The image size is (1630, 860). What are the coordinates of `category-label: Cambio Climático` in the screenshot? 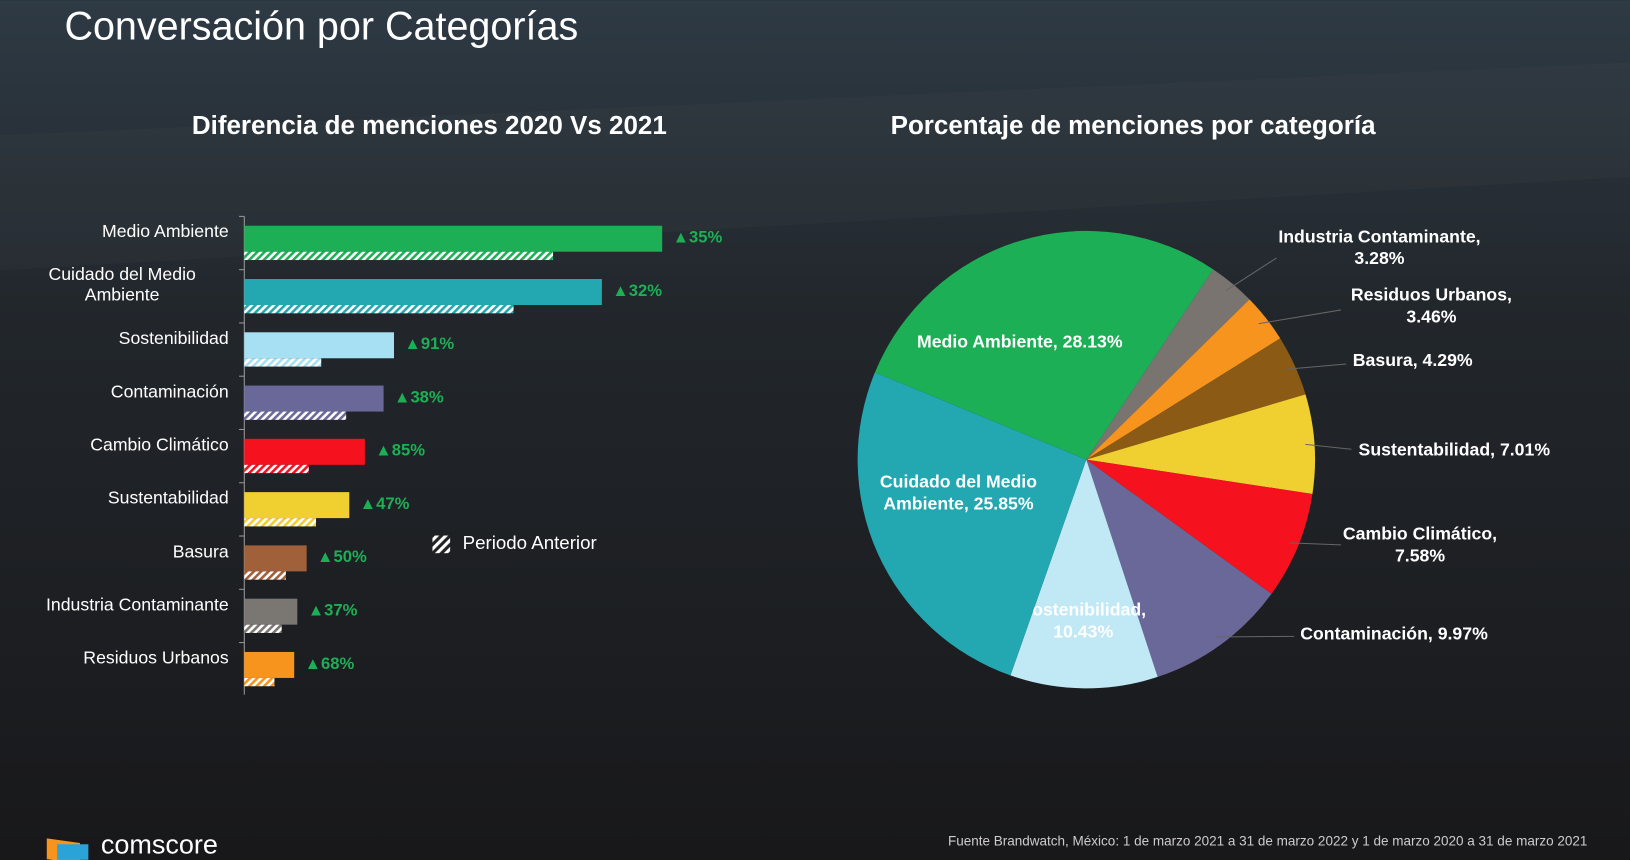 It's located at (159, 444).